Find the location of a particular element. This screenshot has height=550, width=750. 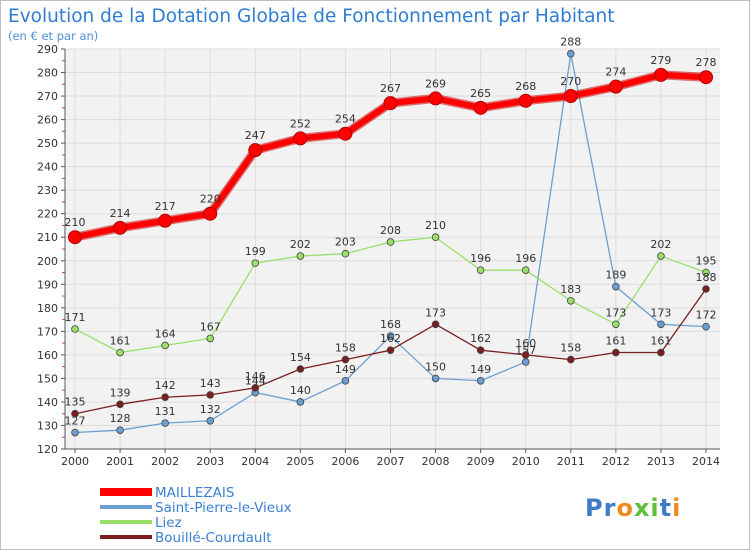

ytick-label: 140 is located at coordinates (47, 402).